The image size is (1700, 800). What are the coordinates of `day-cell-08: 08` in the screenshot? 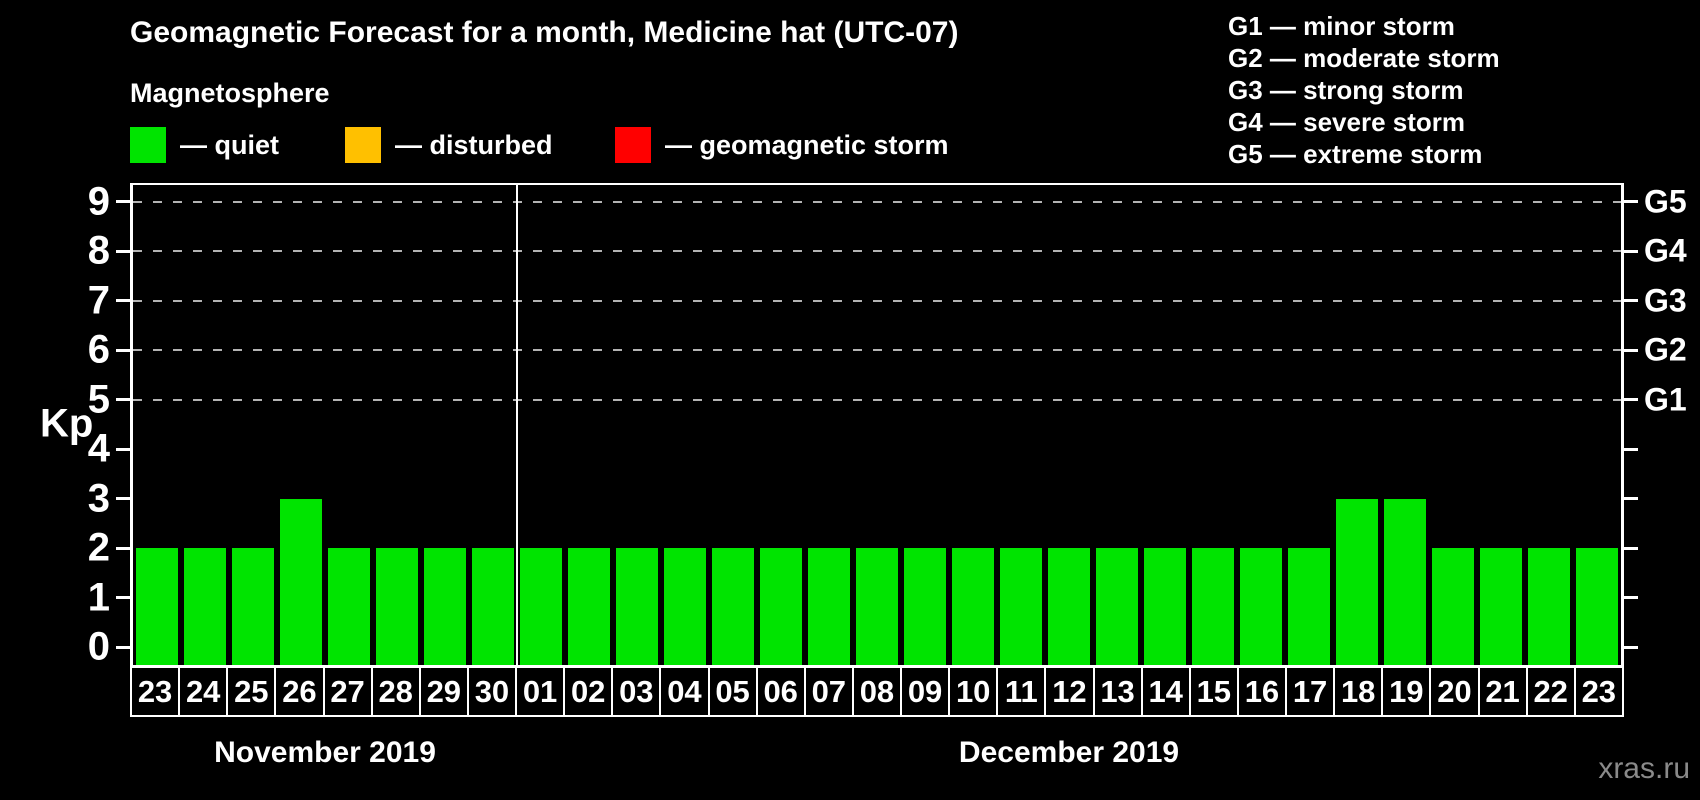 It's located at (878, 691).